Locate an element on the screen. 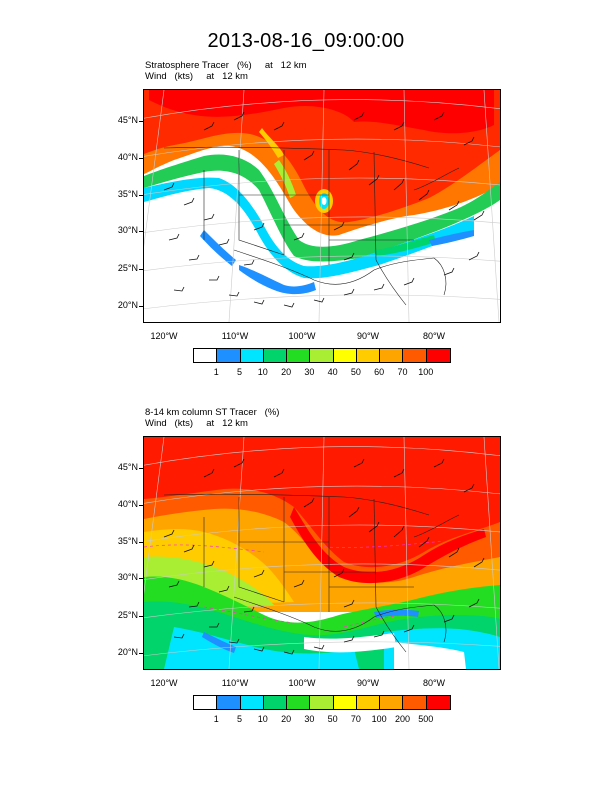 This screenshot has height=792, width=612. colorbar-label: 60 is located at coordinates (379, 372).